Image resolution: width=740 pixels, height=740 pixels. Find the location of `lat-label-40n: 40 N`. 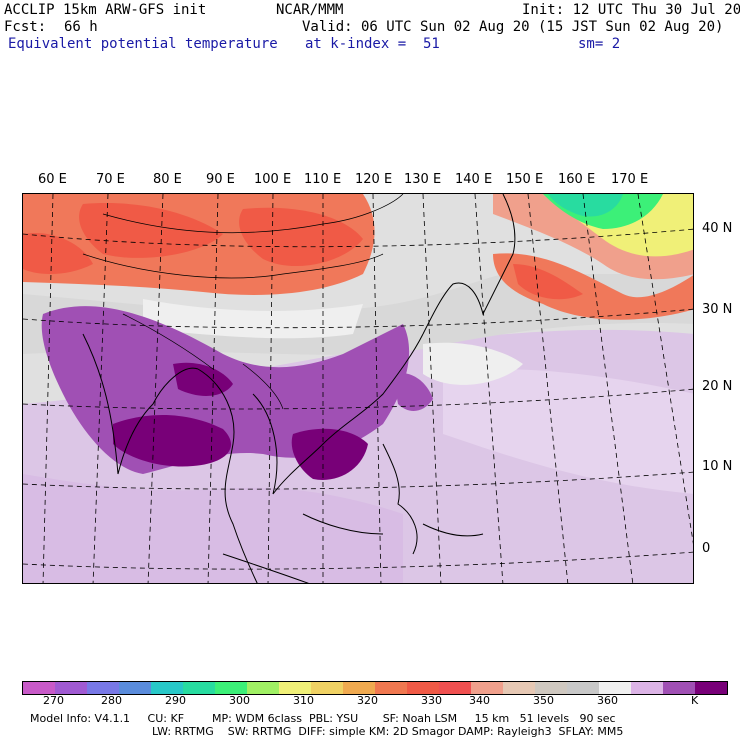

lat-label-40n: 40 N is located at coordinates (717, 228).